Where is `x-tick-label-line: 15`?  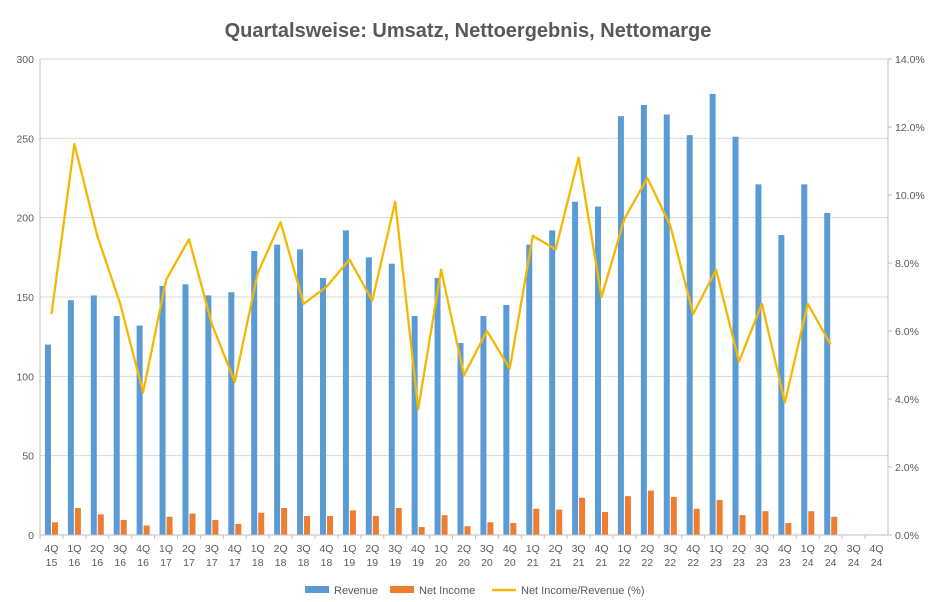
x-tick-label-line: 15 is located at coordinates (52, 563).